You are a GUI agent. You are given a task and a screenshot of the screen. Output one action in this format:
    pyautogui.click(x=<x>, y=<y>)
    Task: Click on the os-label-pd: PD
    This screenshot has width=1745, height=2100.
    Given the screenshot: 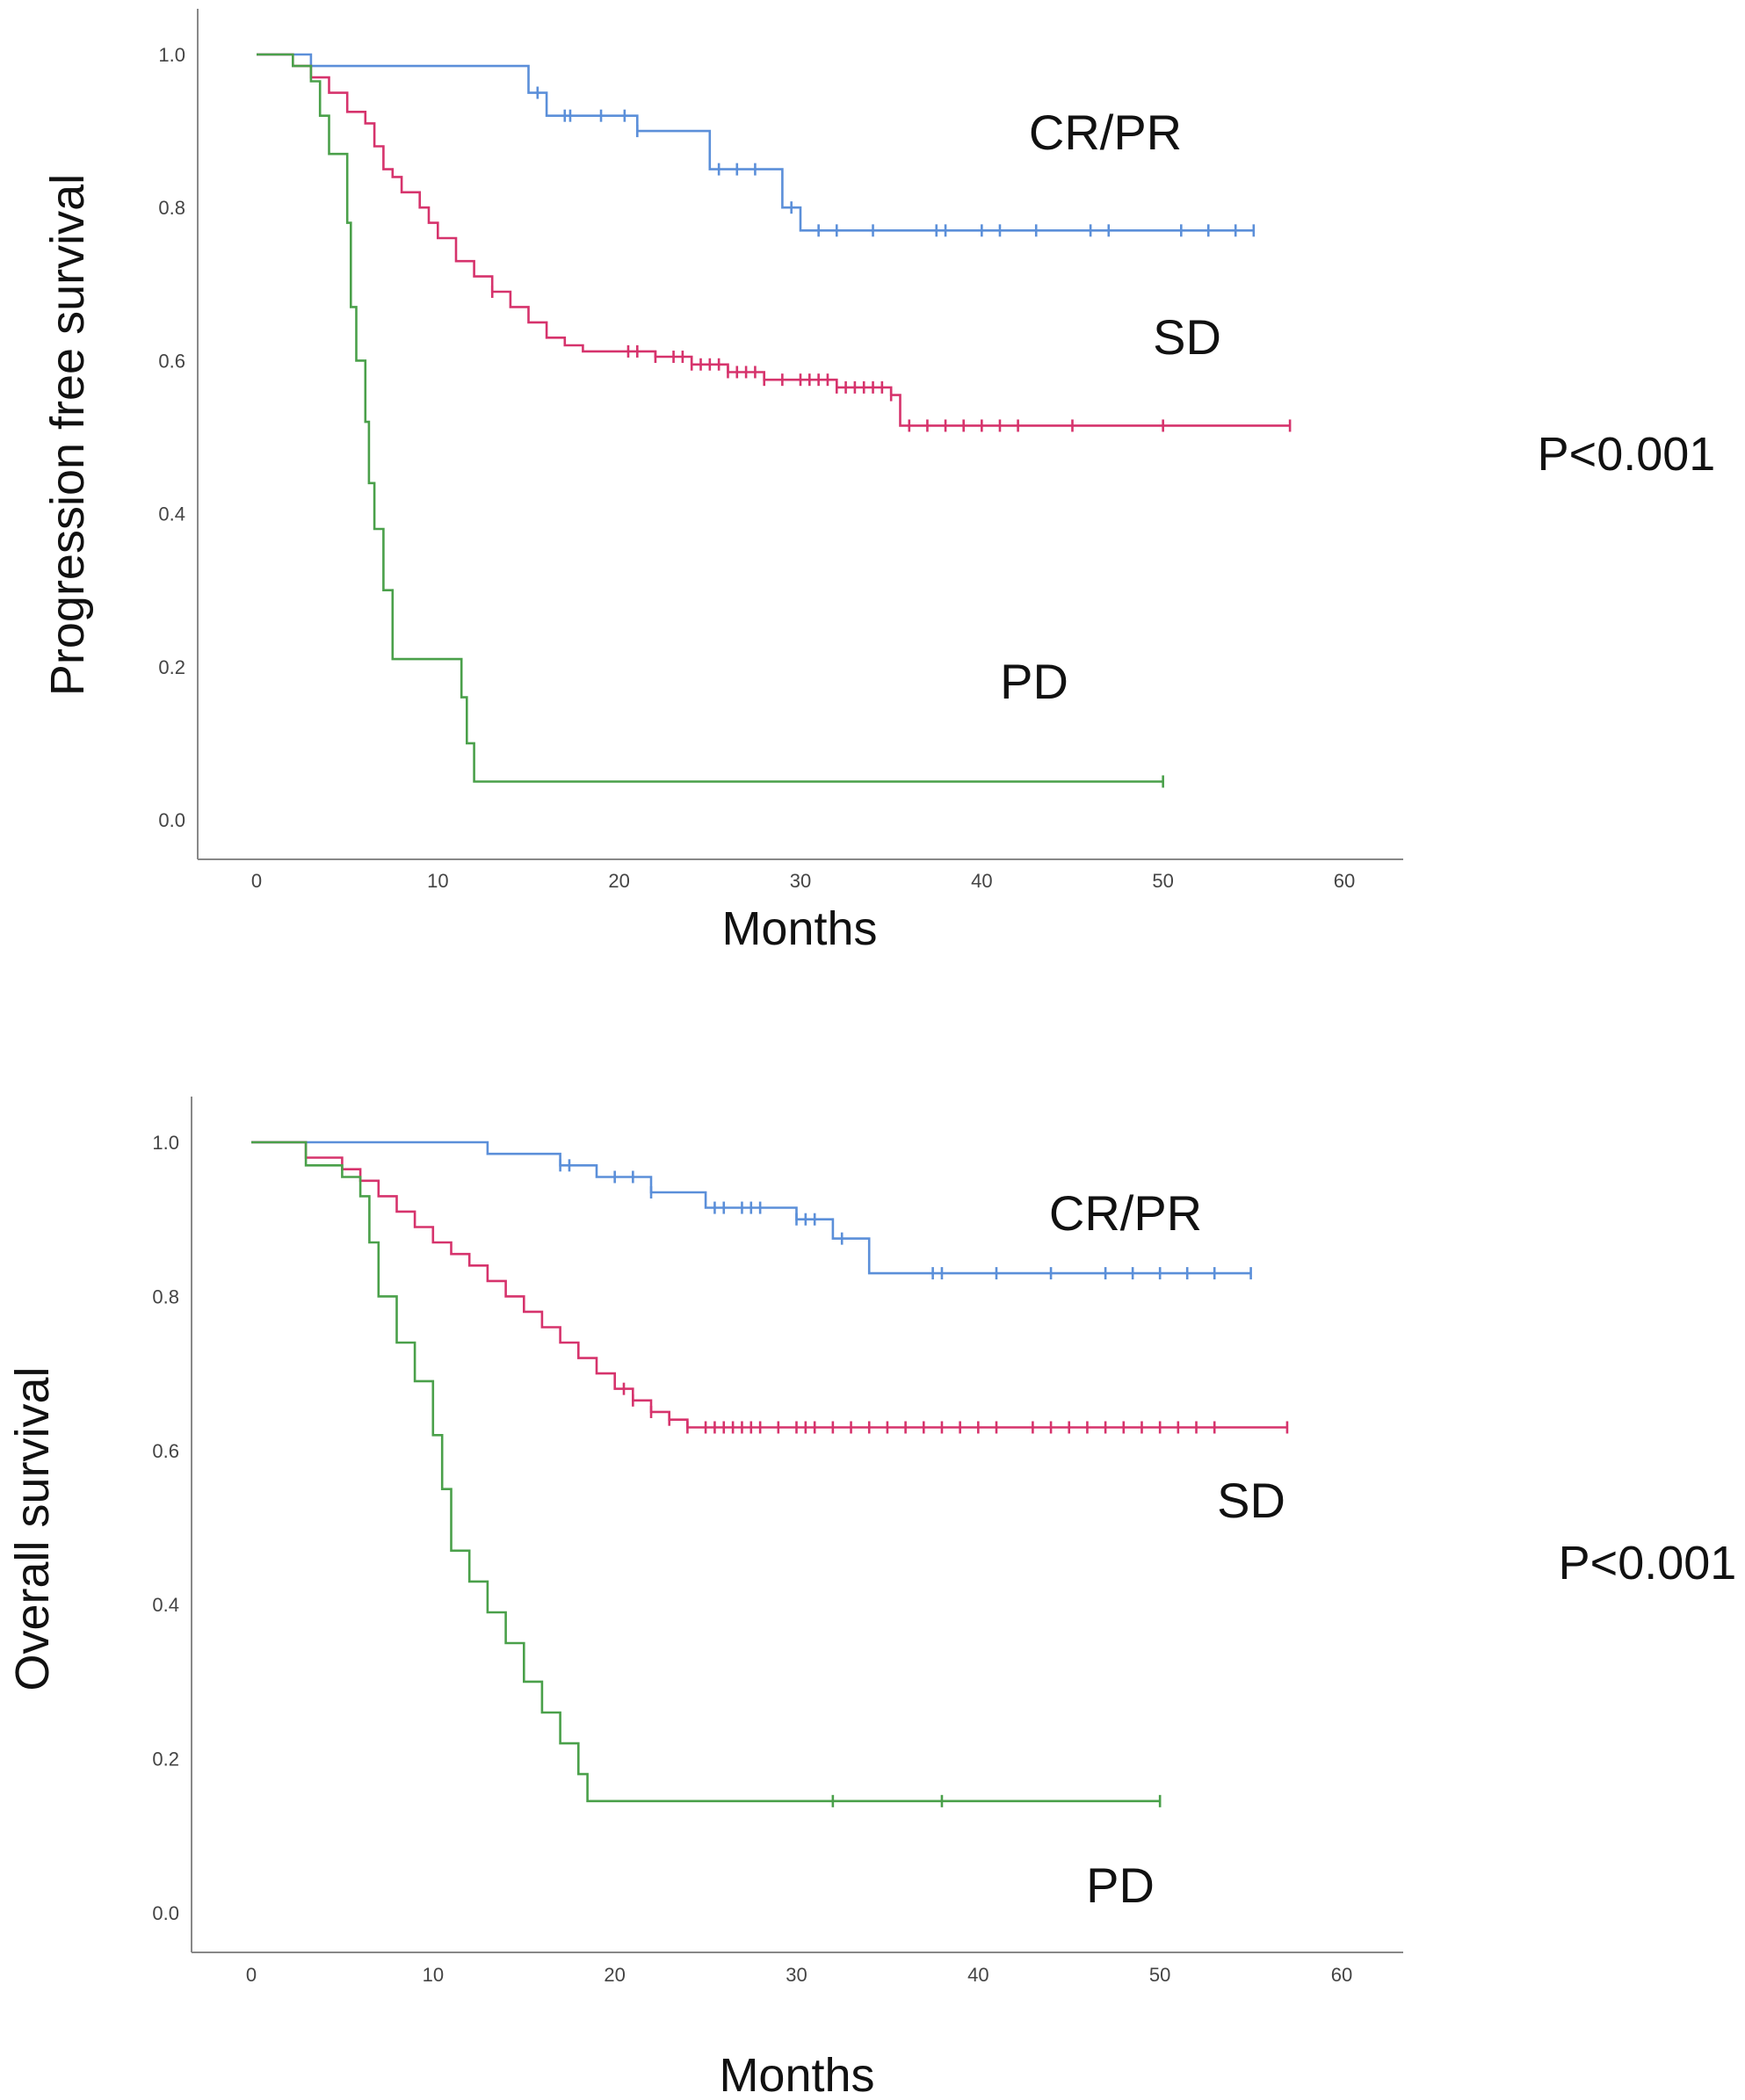 What is the action you would take?
    pyautogui.click(x=1120, y=1885)
    